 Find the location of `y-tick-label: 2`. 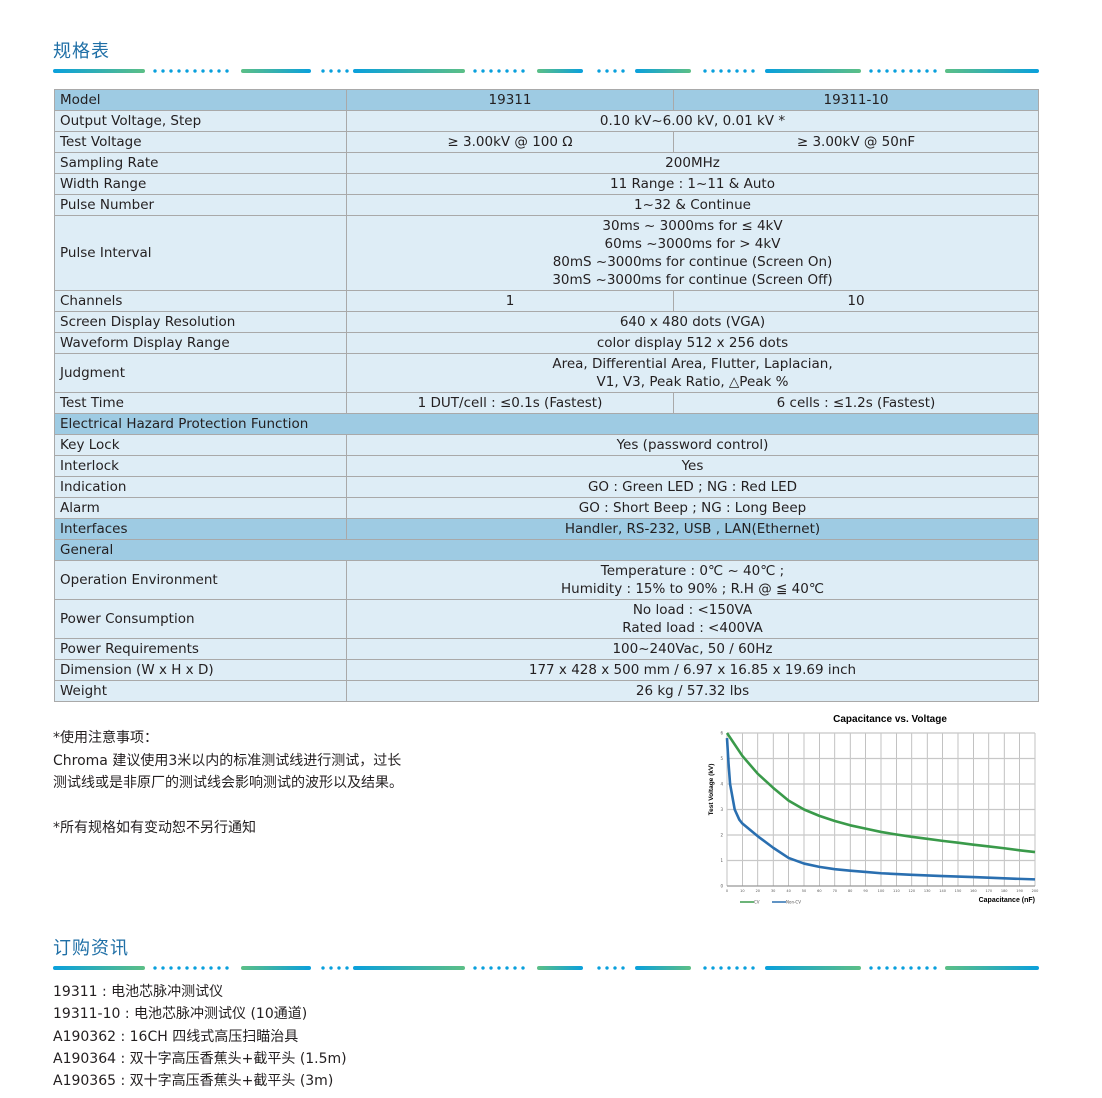

y-tick-label: 2 is located at coordinates (721, 835).